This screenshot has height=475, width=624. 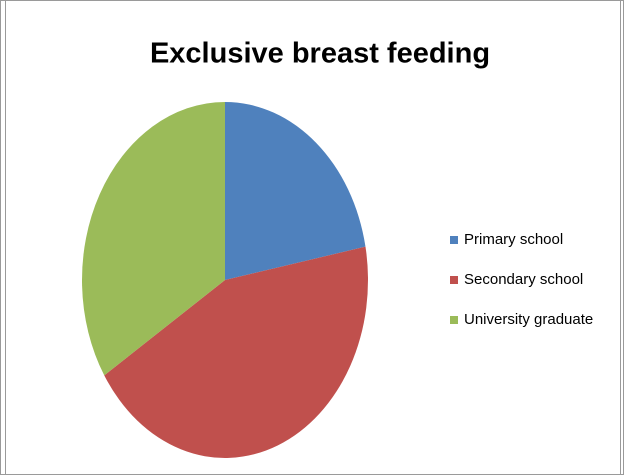 What do you see at coordinates (523, 279) in the screenshot?
I see `legend-label: Secondary school` at bounding box center [523, 279].